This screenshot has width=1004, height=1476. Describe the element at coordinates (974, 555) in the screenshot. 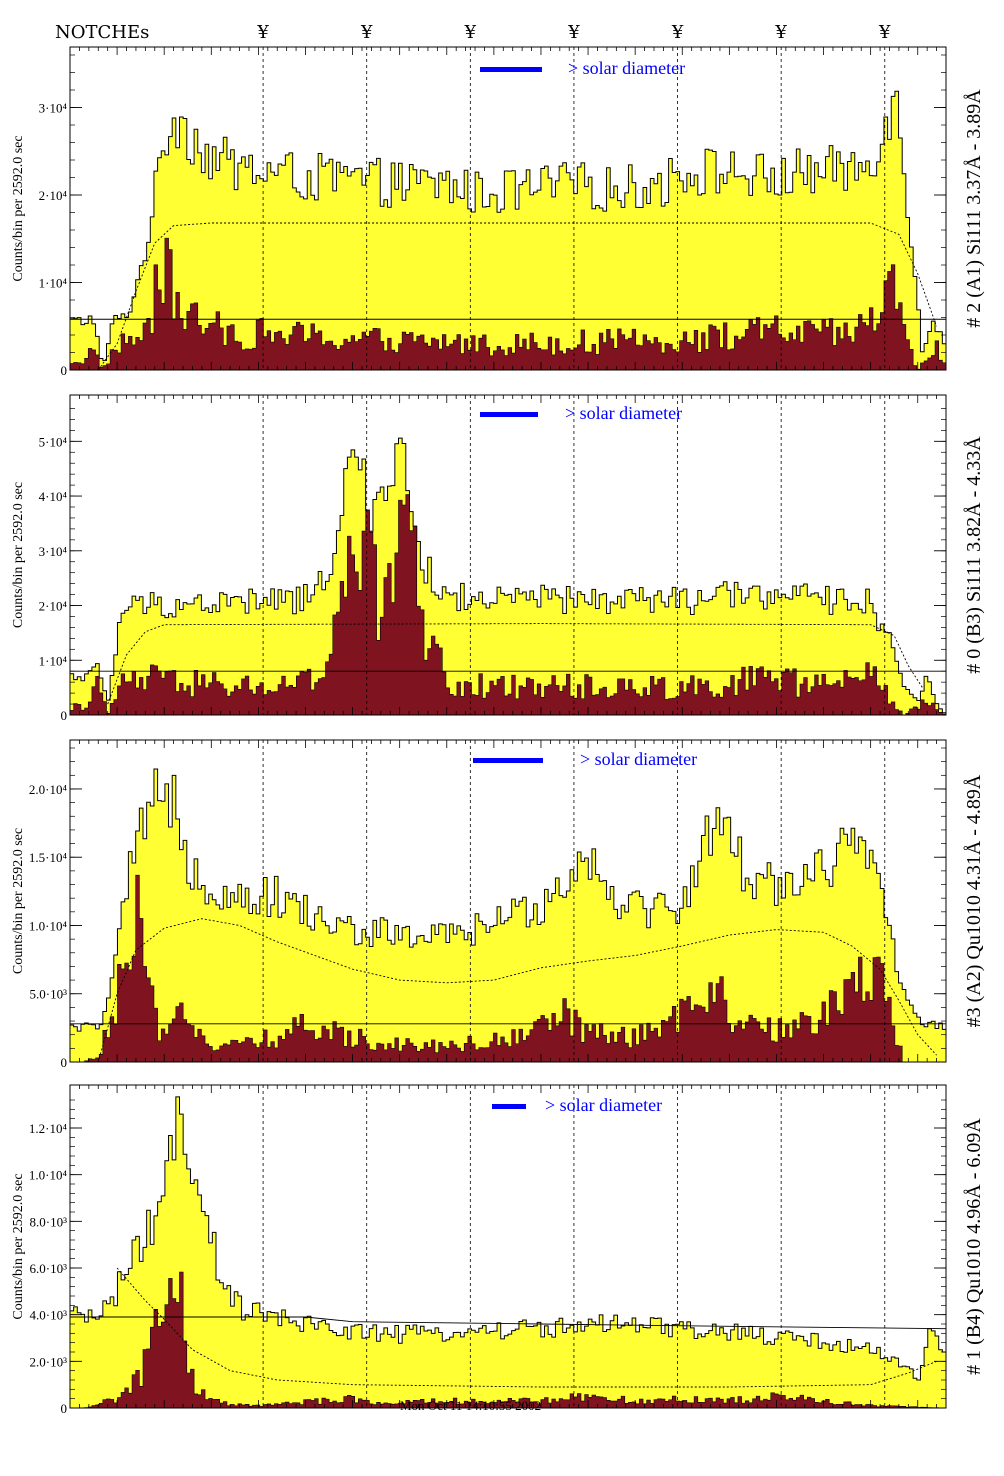

I see `panel-side-label: # 0 (B3) Si111 3.82Å - 4.33Å` at that location.